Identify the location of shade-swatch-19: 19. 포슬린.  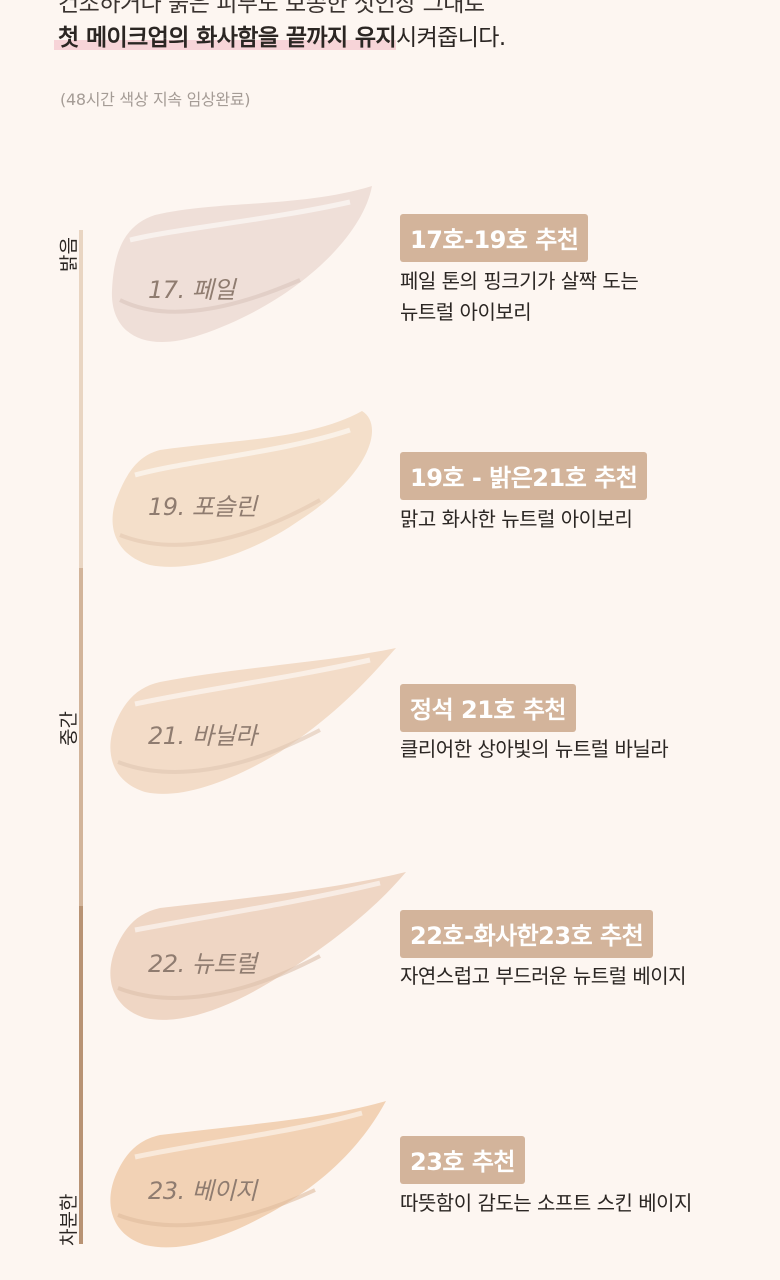
(255, 495).